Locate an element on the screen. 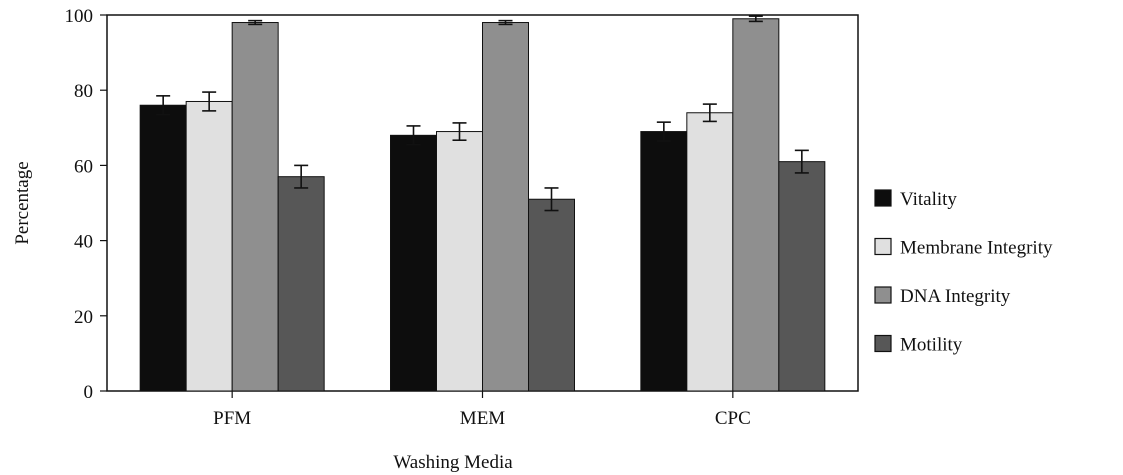  legend-label: Membrane Integrity is located at coordinates (976, 248).